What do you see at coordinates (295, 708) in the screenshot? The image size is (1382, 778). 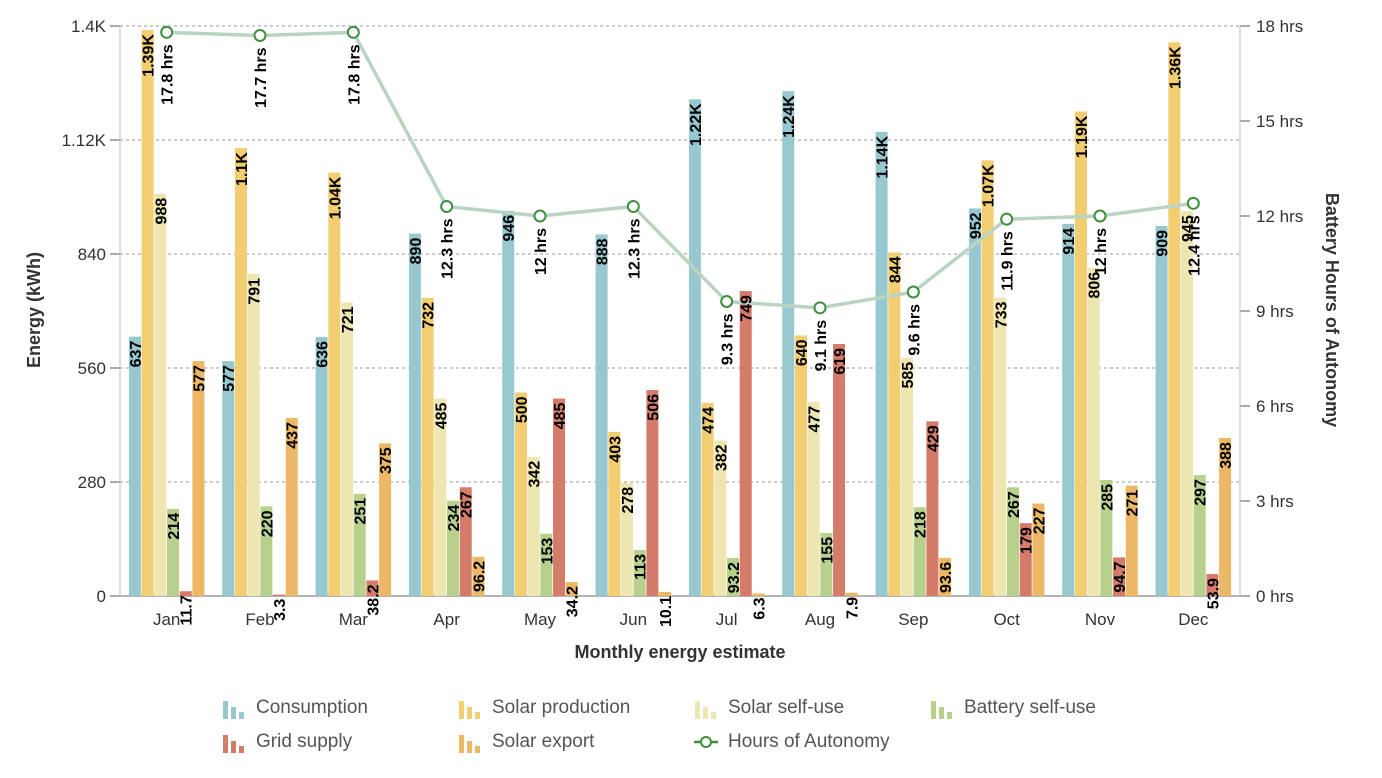 I see `legend-item-consumption: Consumption` at bounding box center [295, 708].